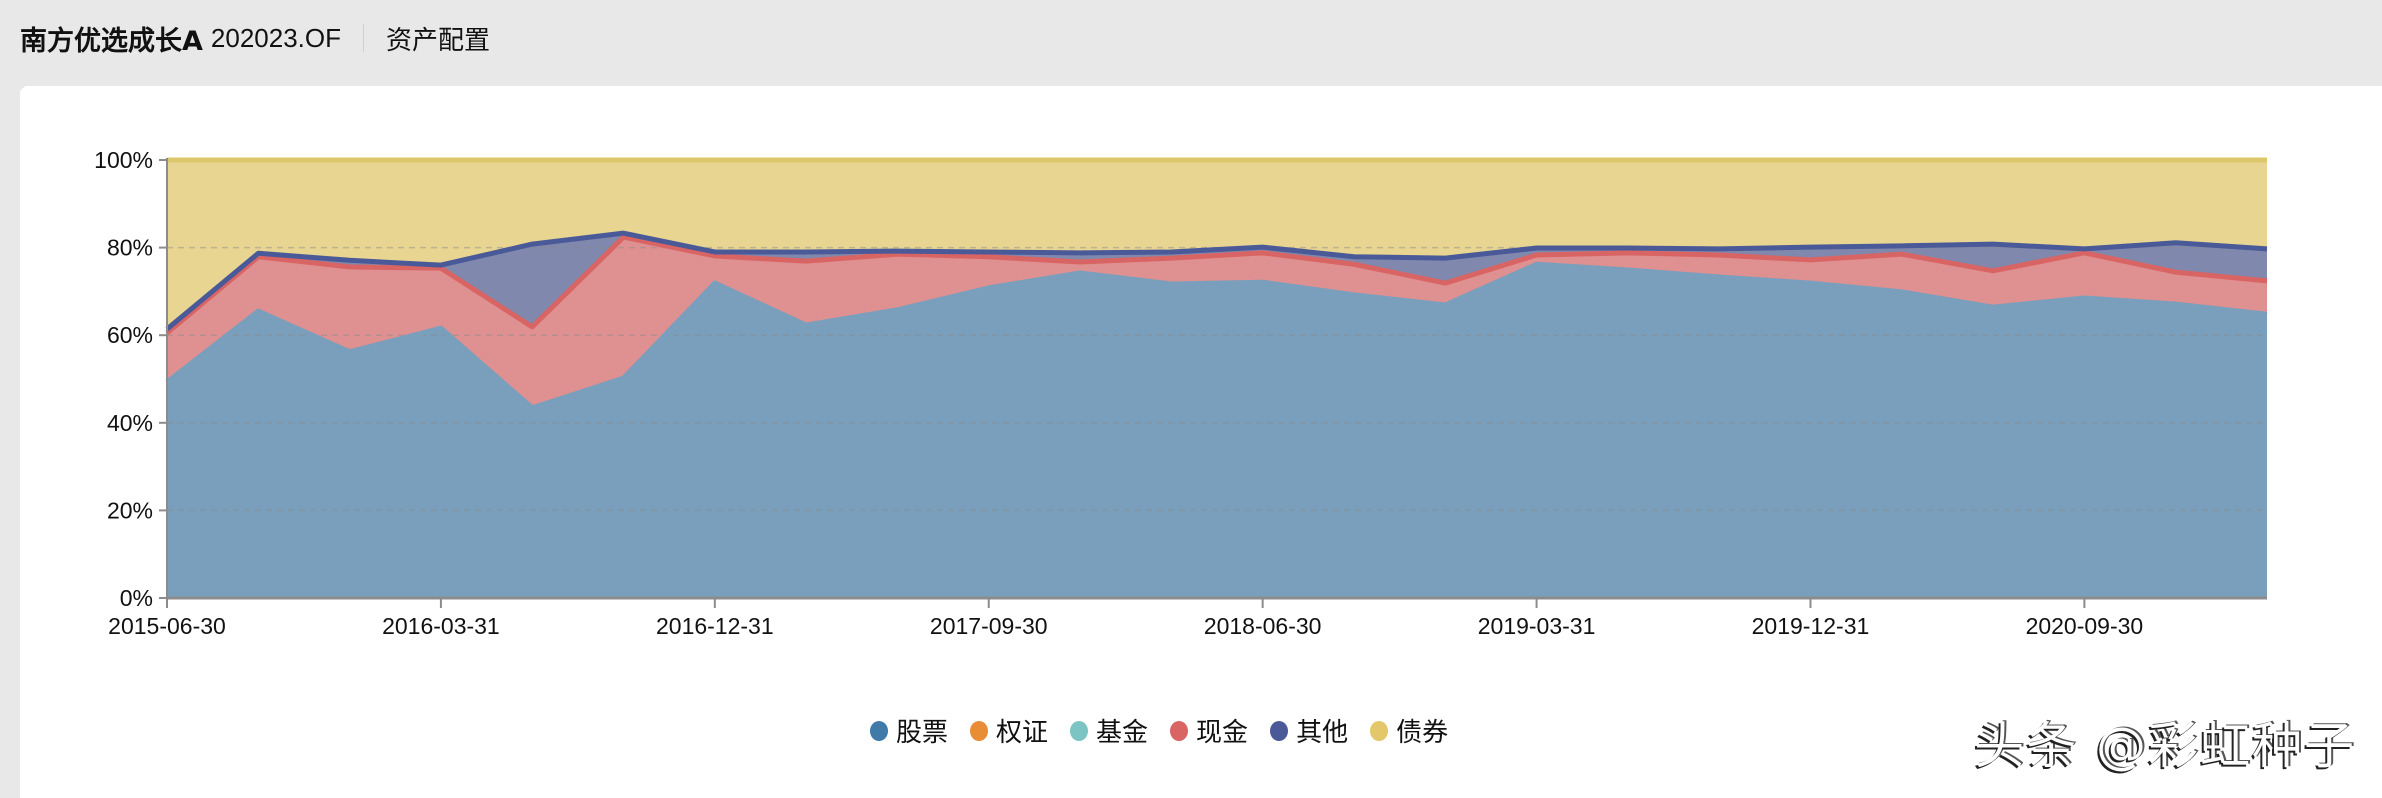 This screenshot has height=798, width=2382. Describe the element at coordinates (1811, 626) in the screenshot. I see `x-tick-label: 2019-12-31` at that location.